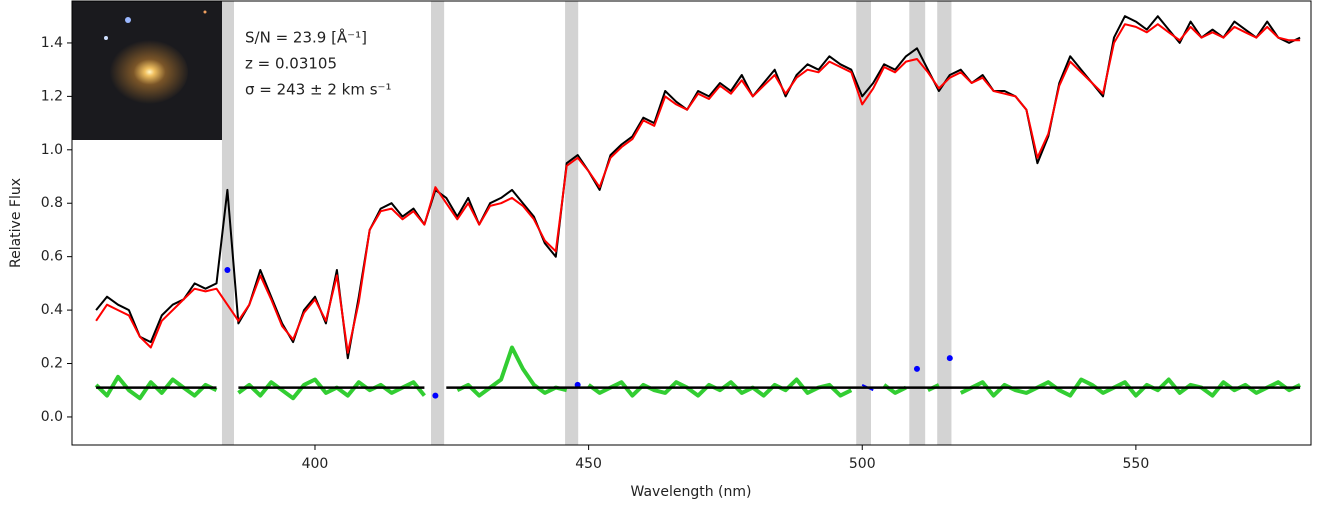 The image size is (1331, 505). Describe the element at coordinates (691, 492) in the screenshot. I see `x-axis-label: Wavelength (nm)` at that location.